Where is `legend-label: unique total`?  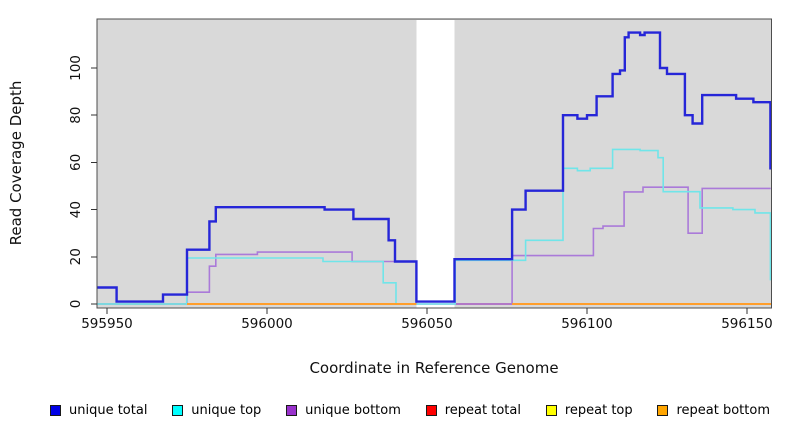 legend-label: unique total is located at coordinates (108, 410).